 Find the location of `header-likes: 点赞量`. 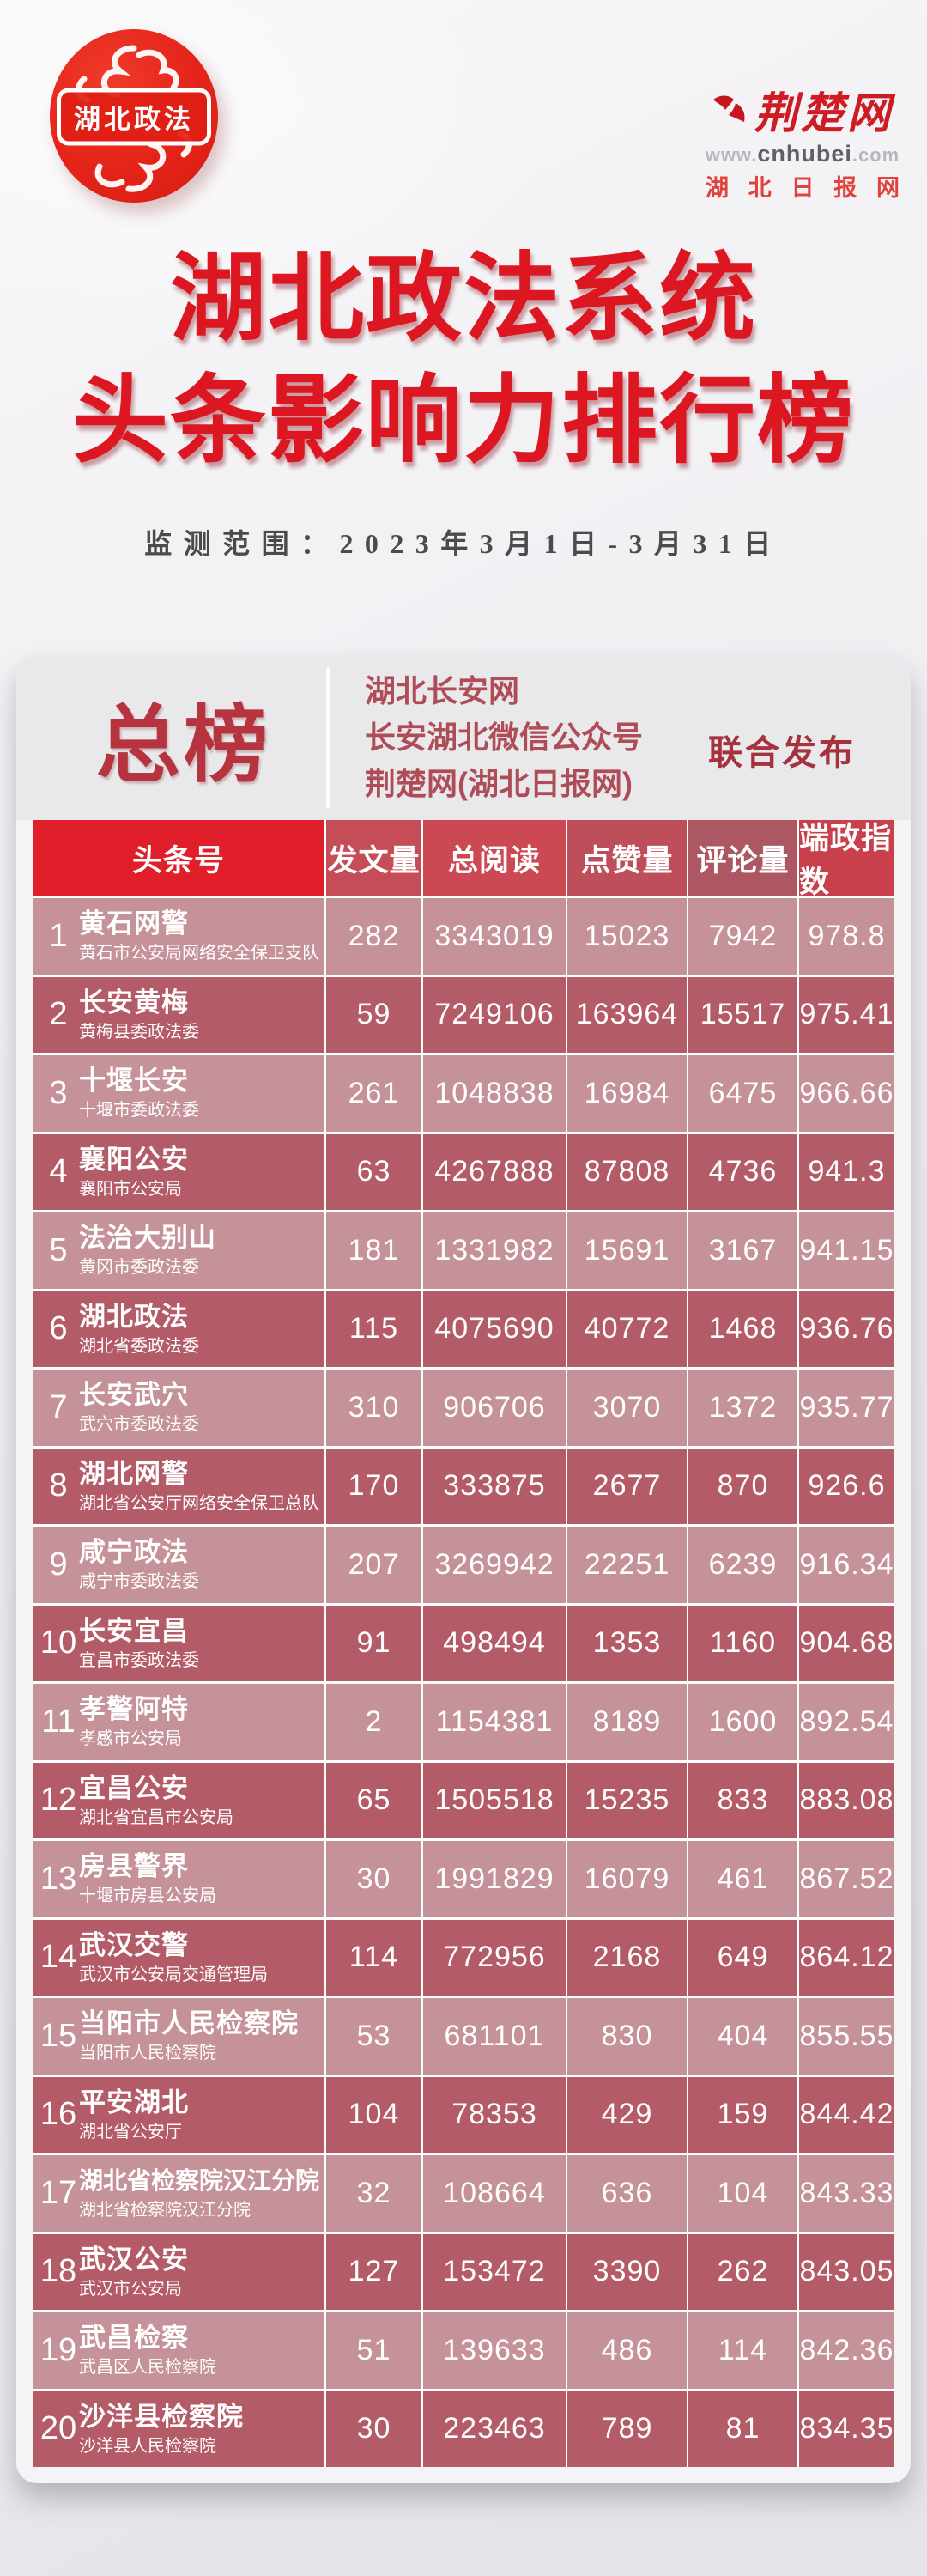

header-likes: 点赞量 is located at coordinates (627, 858).